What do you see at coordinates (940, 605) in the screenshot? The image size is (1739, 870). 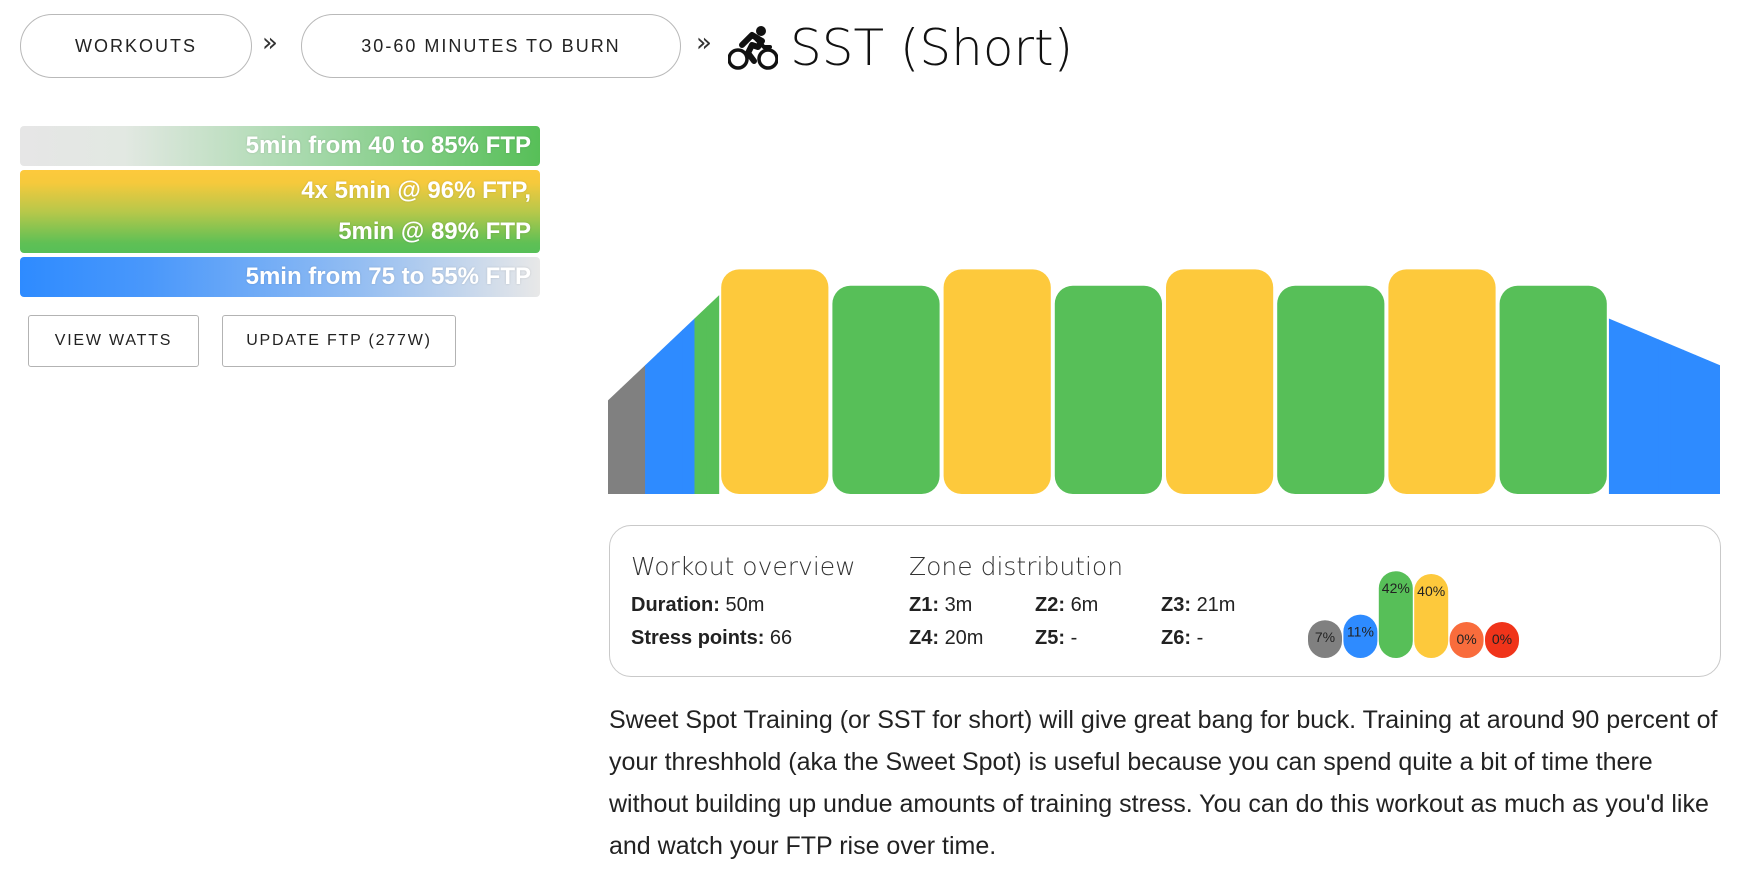 I see `zone-z1: Z1: 3m` at bounding box center [940, 605].